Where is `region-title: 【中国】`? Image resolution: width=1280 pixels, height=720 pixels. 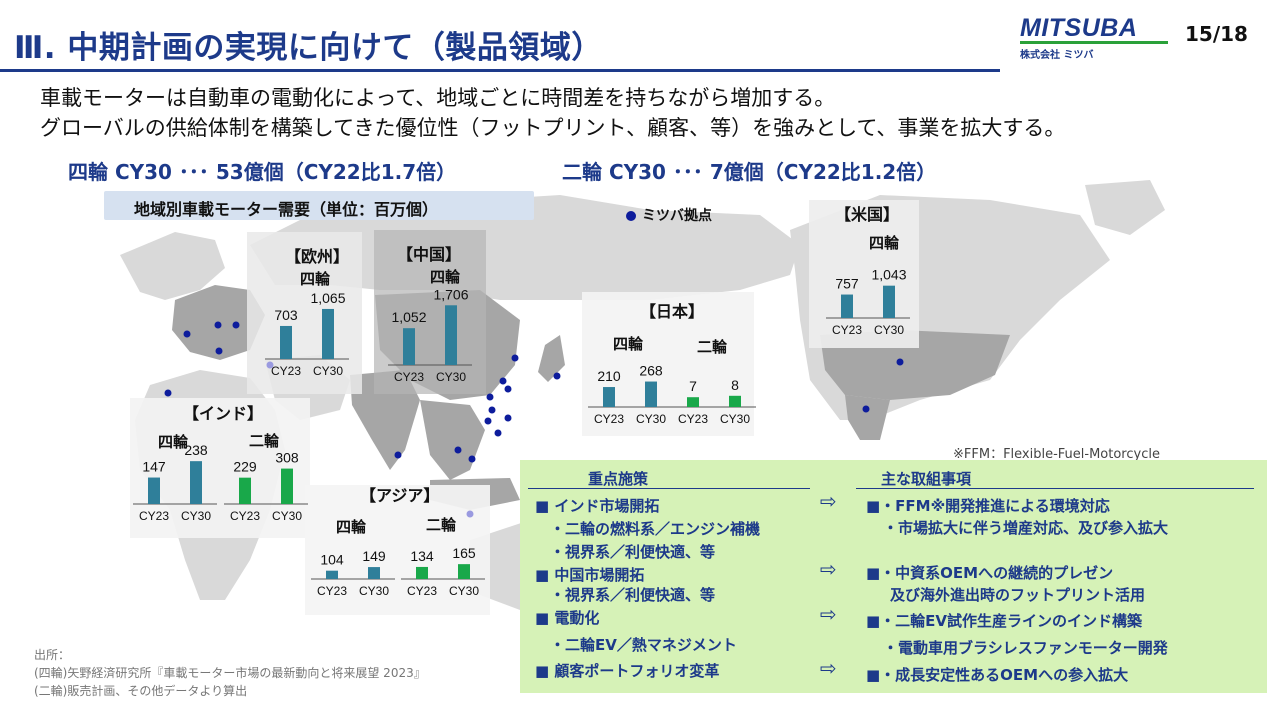 region-title: 【中国】 is located at coordinates (429, 254).